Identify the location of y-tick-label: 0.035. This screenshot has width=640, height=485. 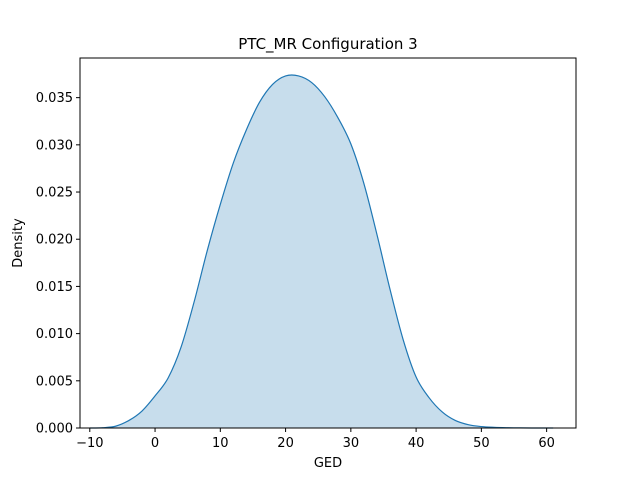
(54, 98).